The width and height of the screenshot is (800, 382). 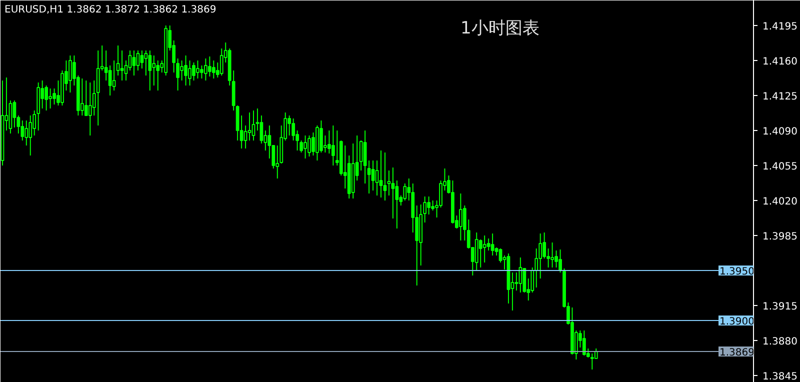 I want to click on y-tick-label: 1.3985, so click(x=780, y=237).